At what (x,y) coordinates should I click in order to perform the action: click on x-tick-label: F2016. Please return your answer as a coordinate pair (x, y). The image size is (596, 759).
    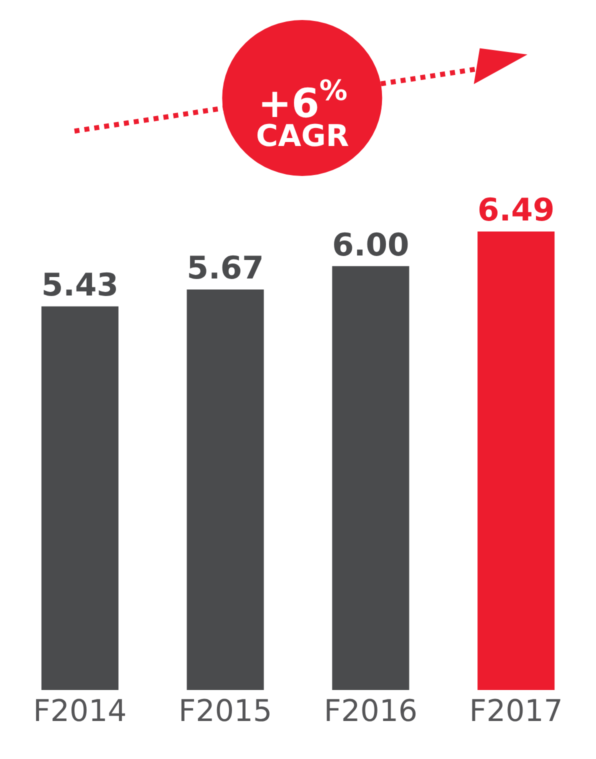
    Looking at the image, I should click on (371, 711).